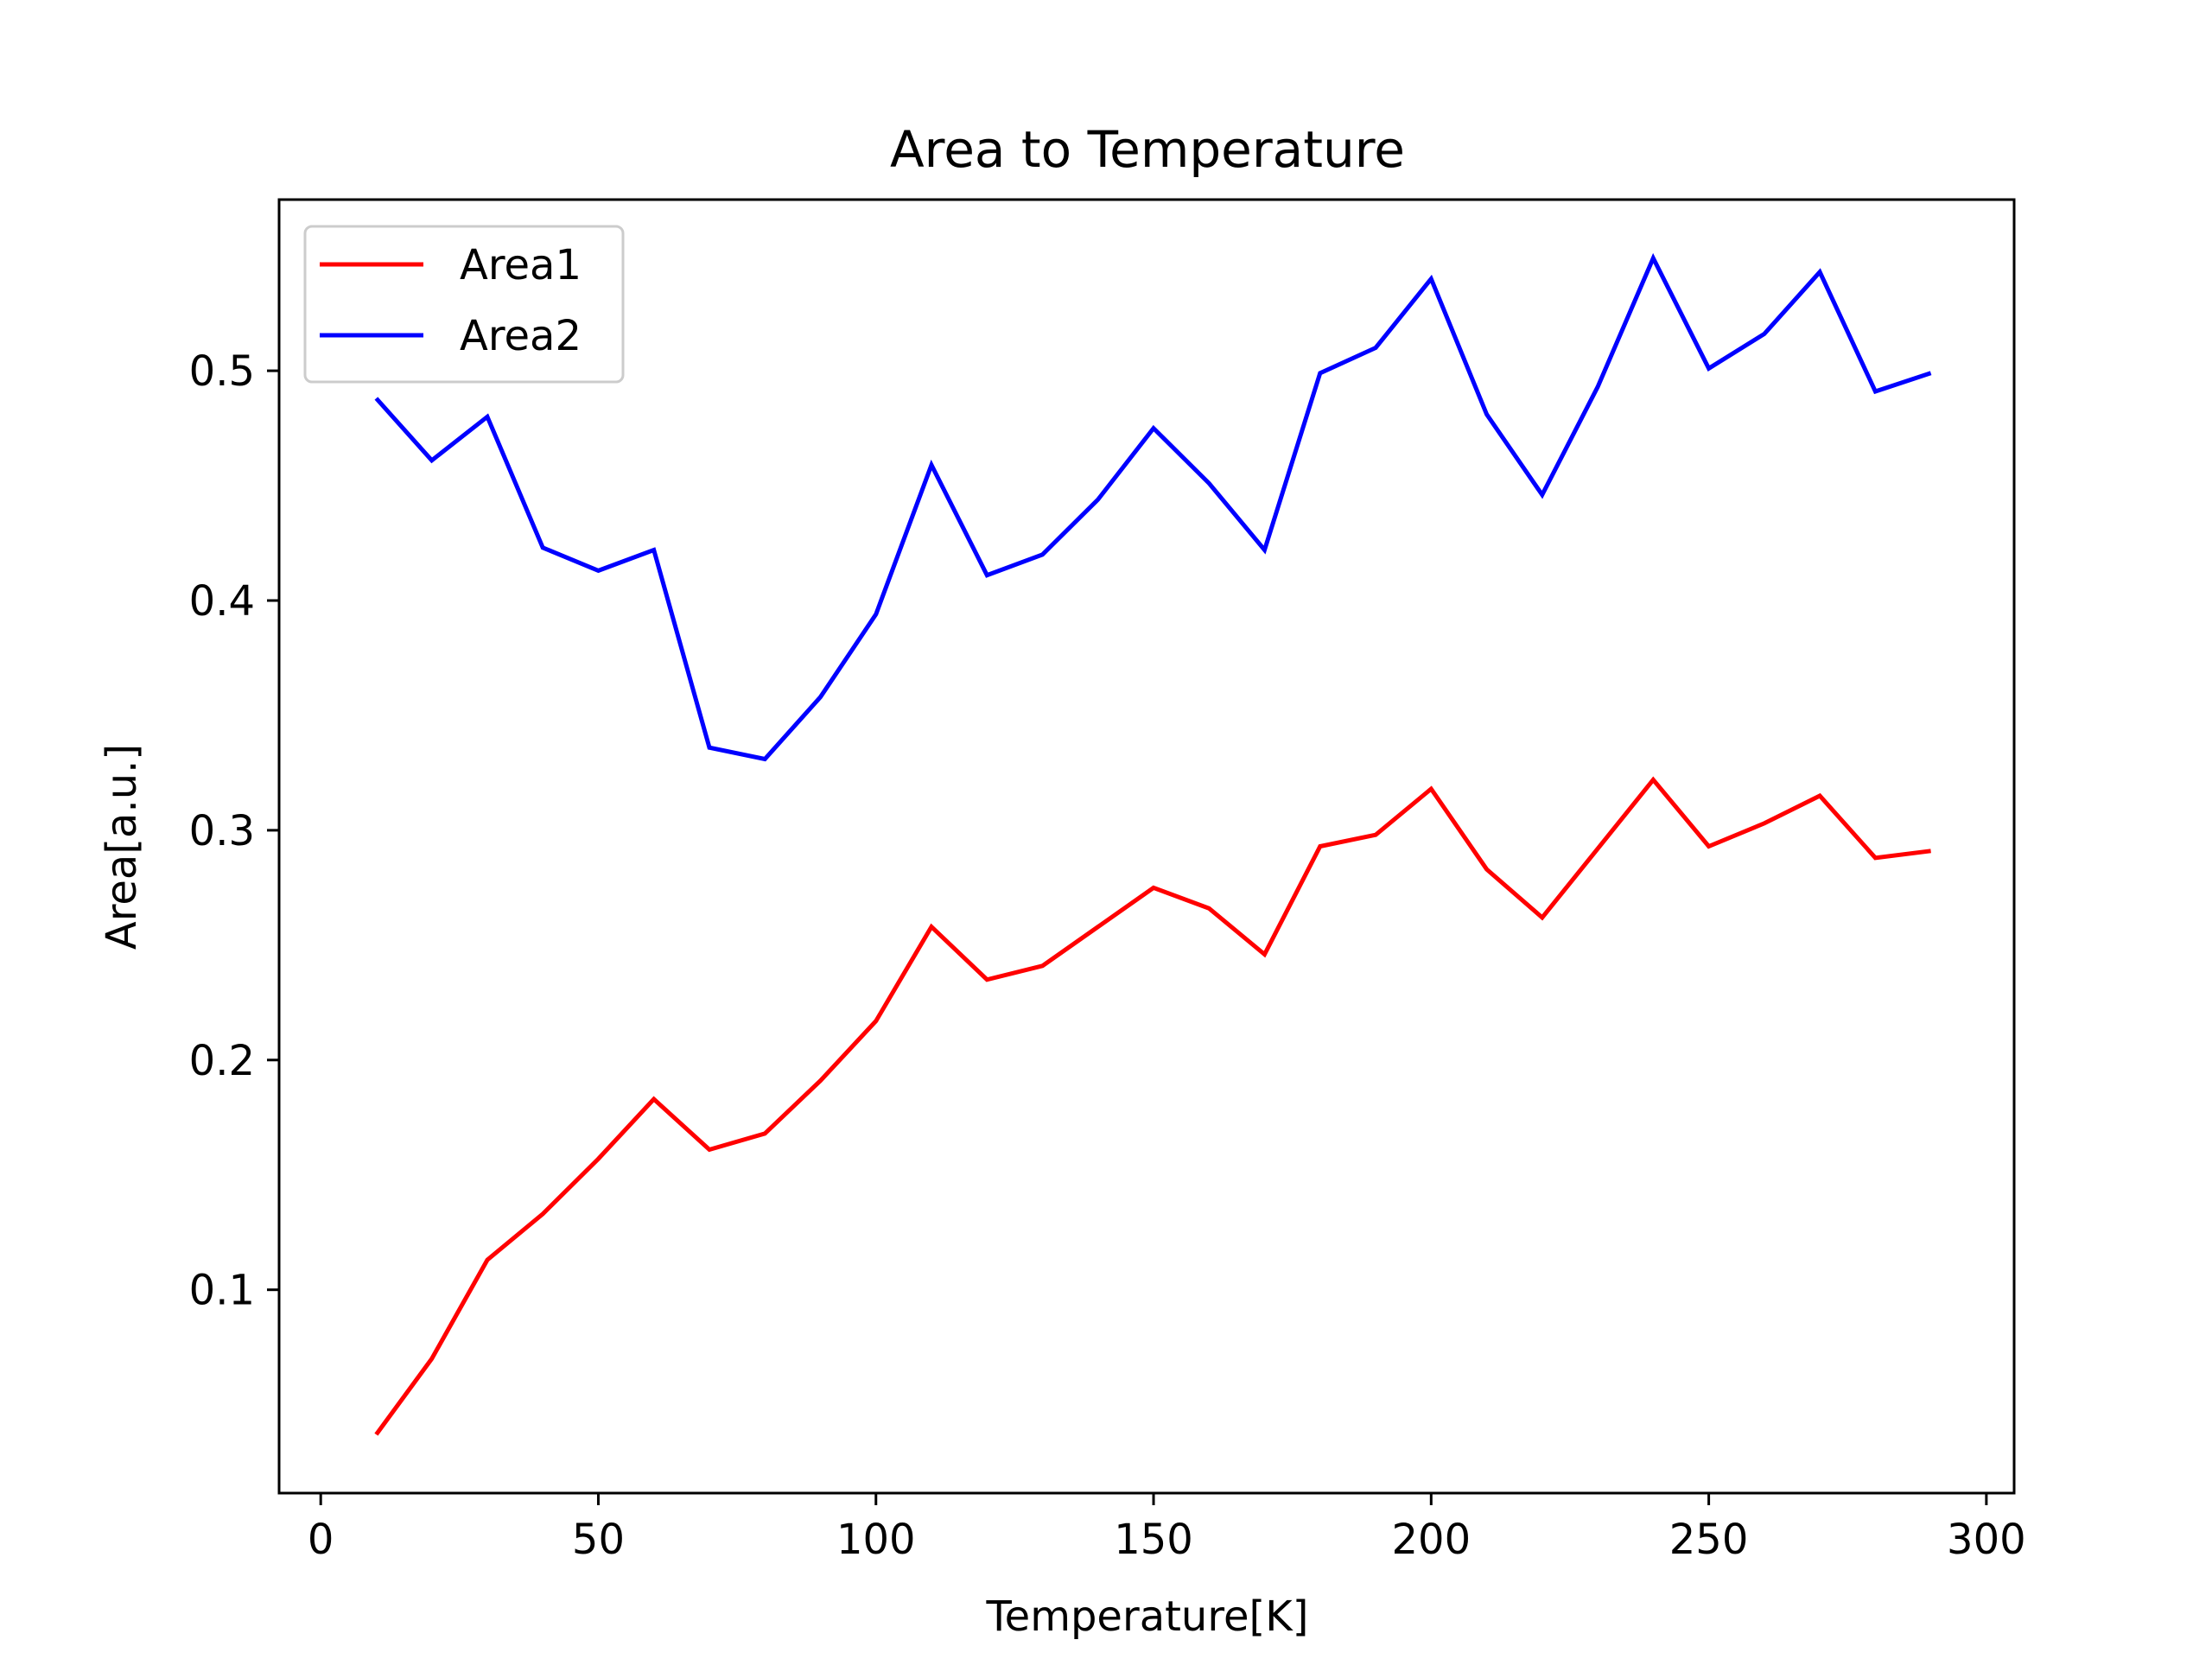 The image size is (2212, 1659). What do you see at coordinates (521, 265) in the screenshot?
I see `legend-label-area1: Area1` at bounding box center [521, 265].